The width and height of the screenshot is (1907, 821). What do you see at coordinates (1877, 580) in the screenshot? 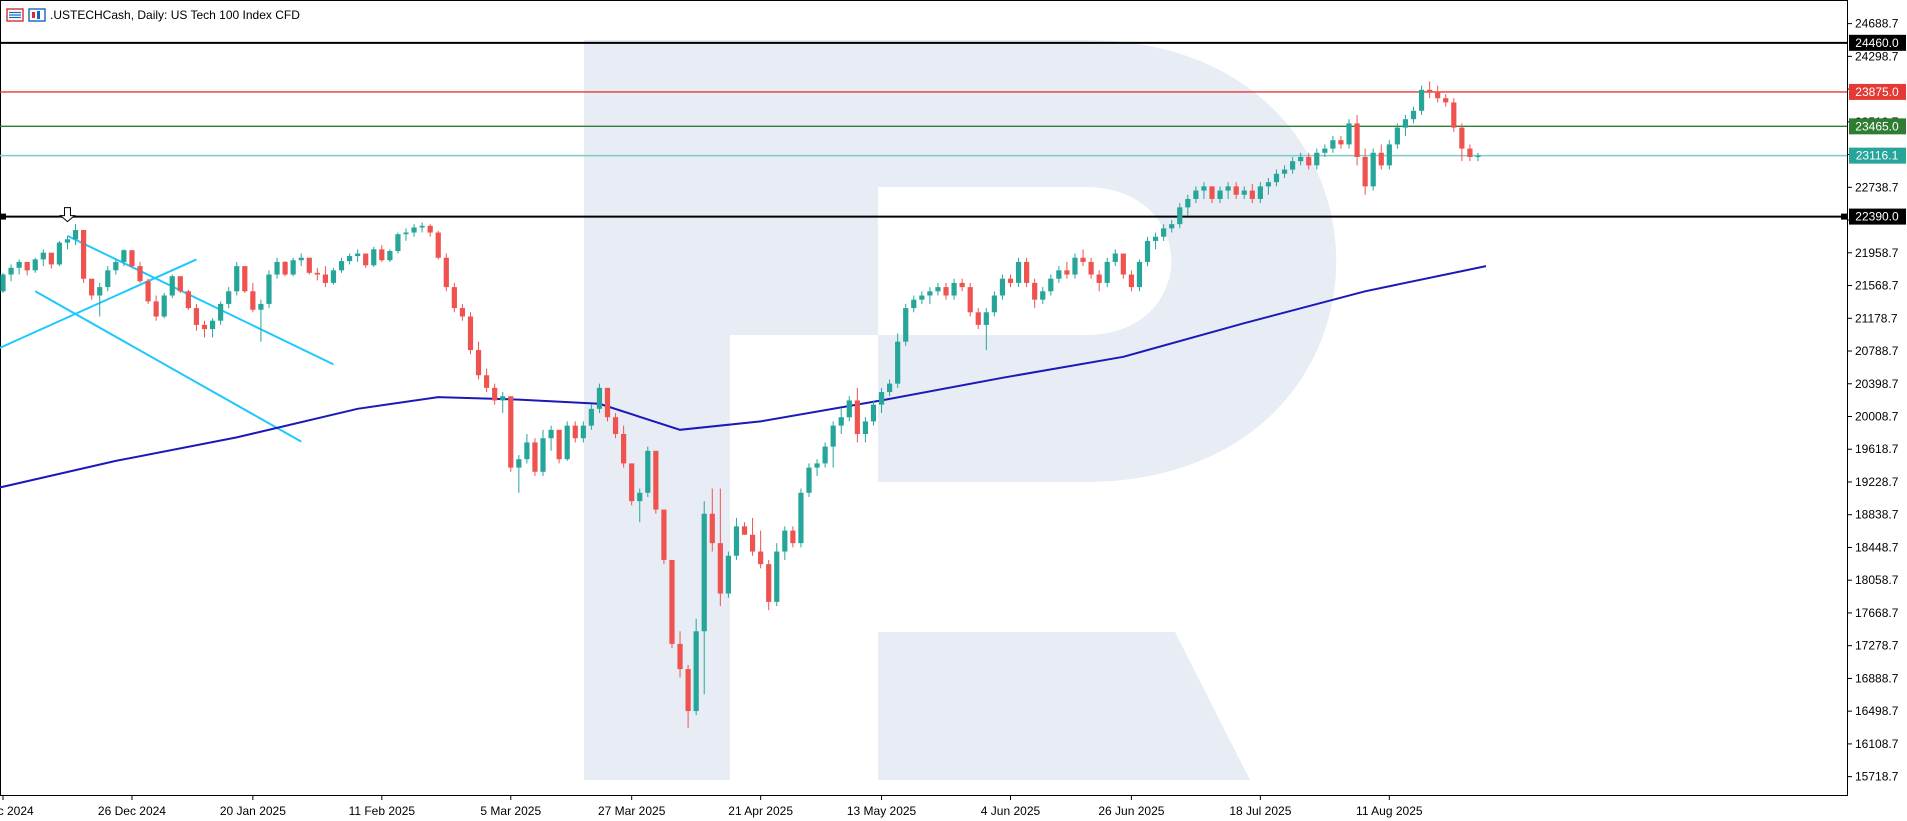
I see `y-tick-label: 18058.7` at bounding box center [1877, 580].